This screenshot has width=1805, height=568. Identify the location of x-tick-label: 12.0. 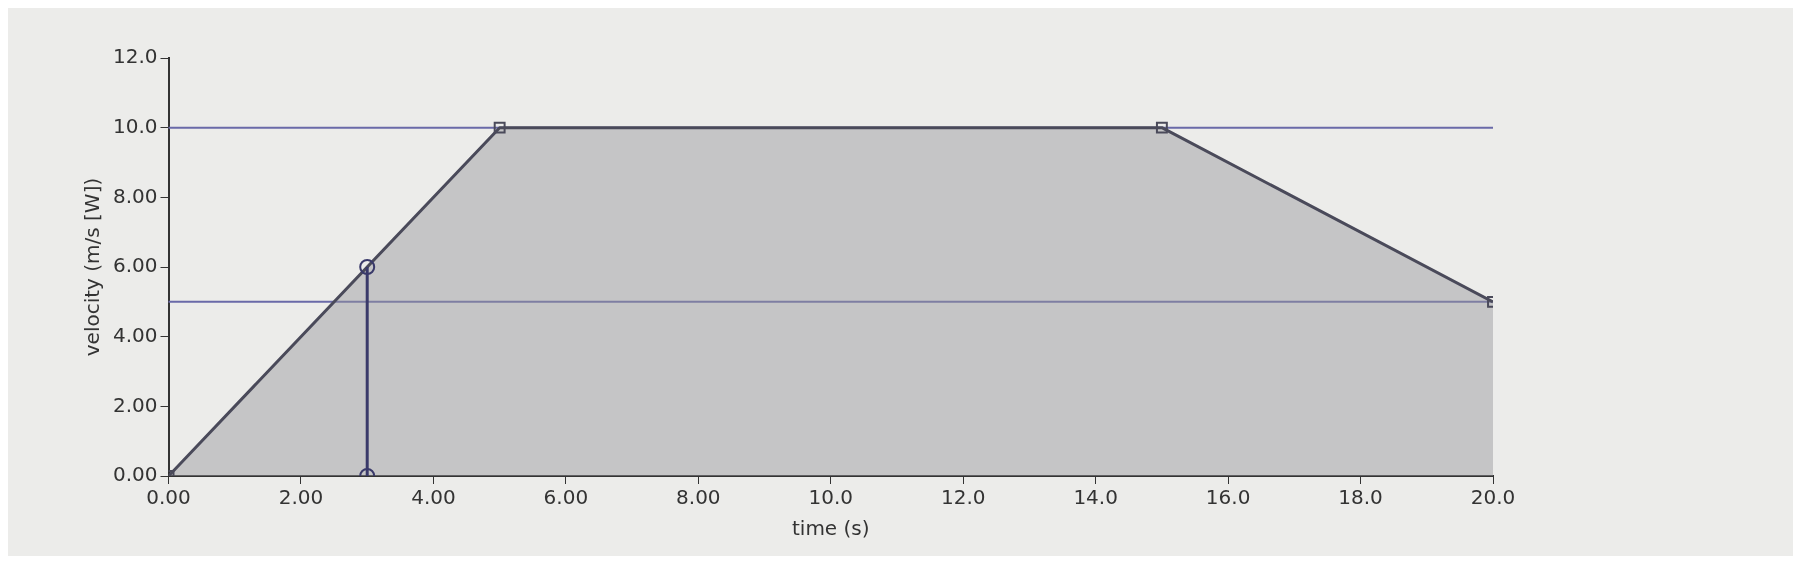
(963, 497).